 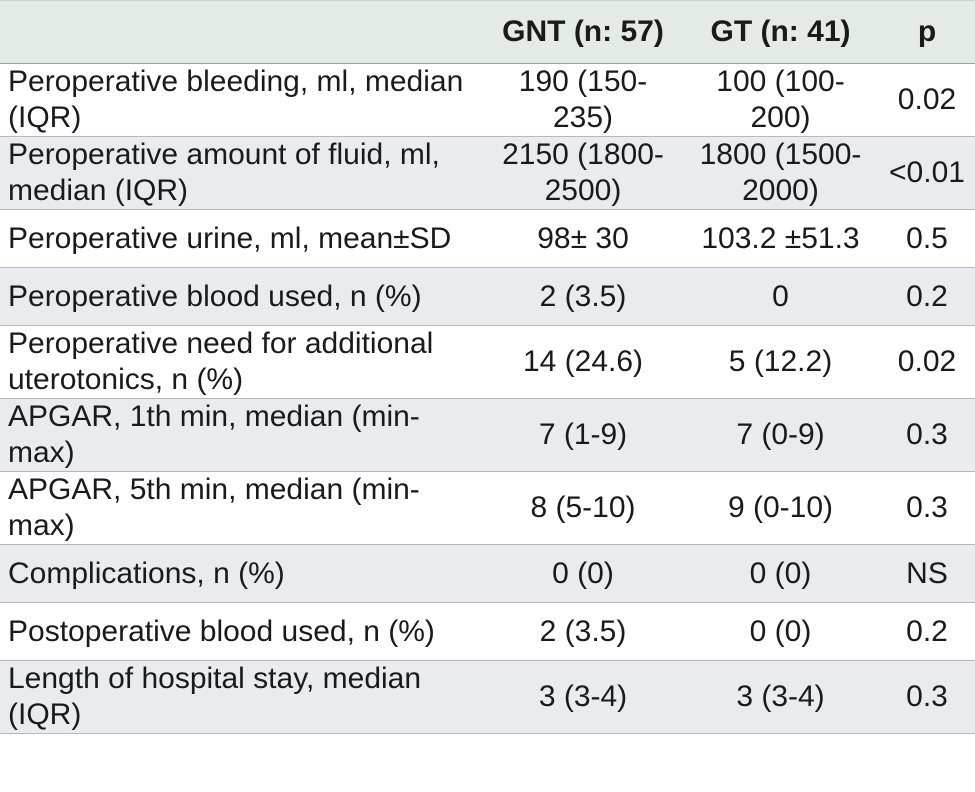 What do you see at coordinates (242, 573) in the screenshot?
I see `row-label: Complications, n (%)` at bounding box center [242, 573].